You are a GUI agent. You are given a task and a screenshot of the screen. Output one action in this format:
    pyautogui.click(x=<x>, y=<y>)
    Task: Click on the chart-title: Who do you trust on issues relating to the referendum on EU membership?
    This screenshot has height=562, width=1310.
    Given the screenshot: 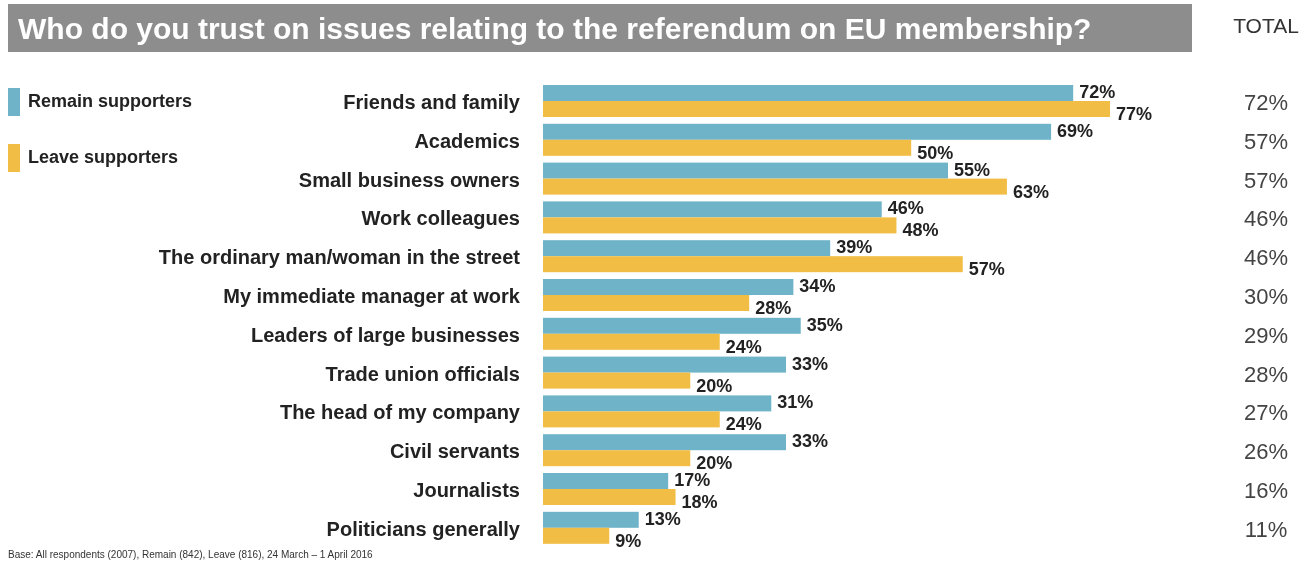 What is the action you would take?
    pyautogui.click(x=555, y=28)
    